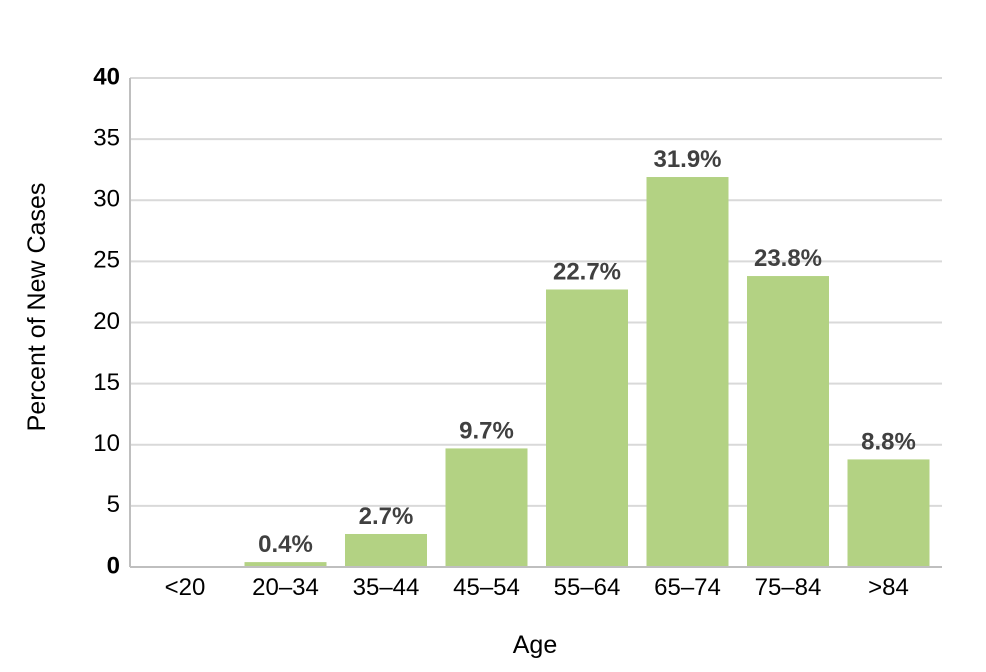  What do you see at coordinates (113, 565) in the screenshot?
I see `y-tick-label: 0` at bounding box center [113, 565].